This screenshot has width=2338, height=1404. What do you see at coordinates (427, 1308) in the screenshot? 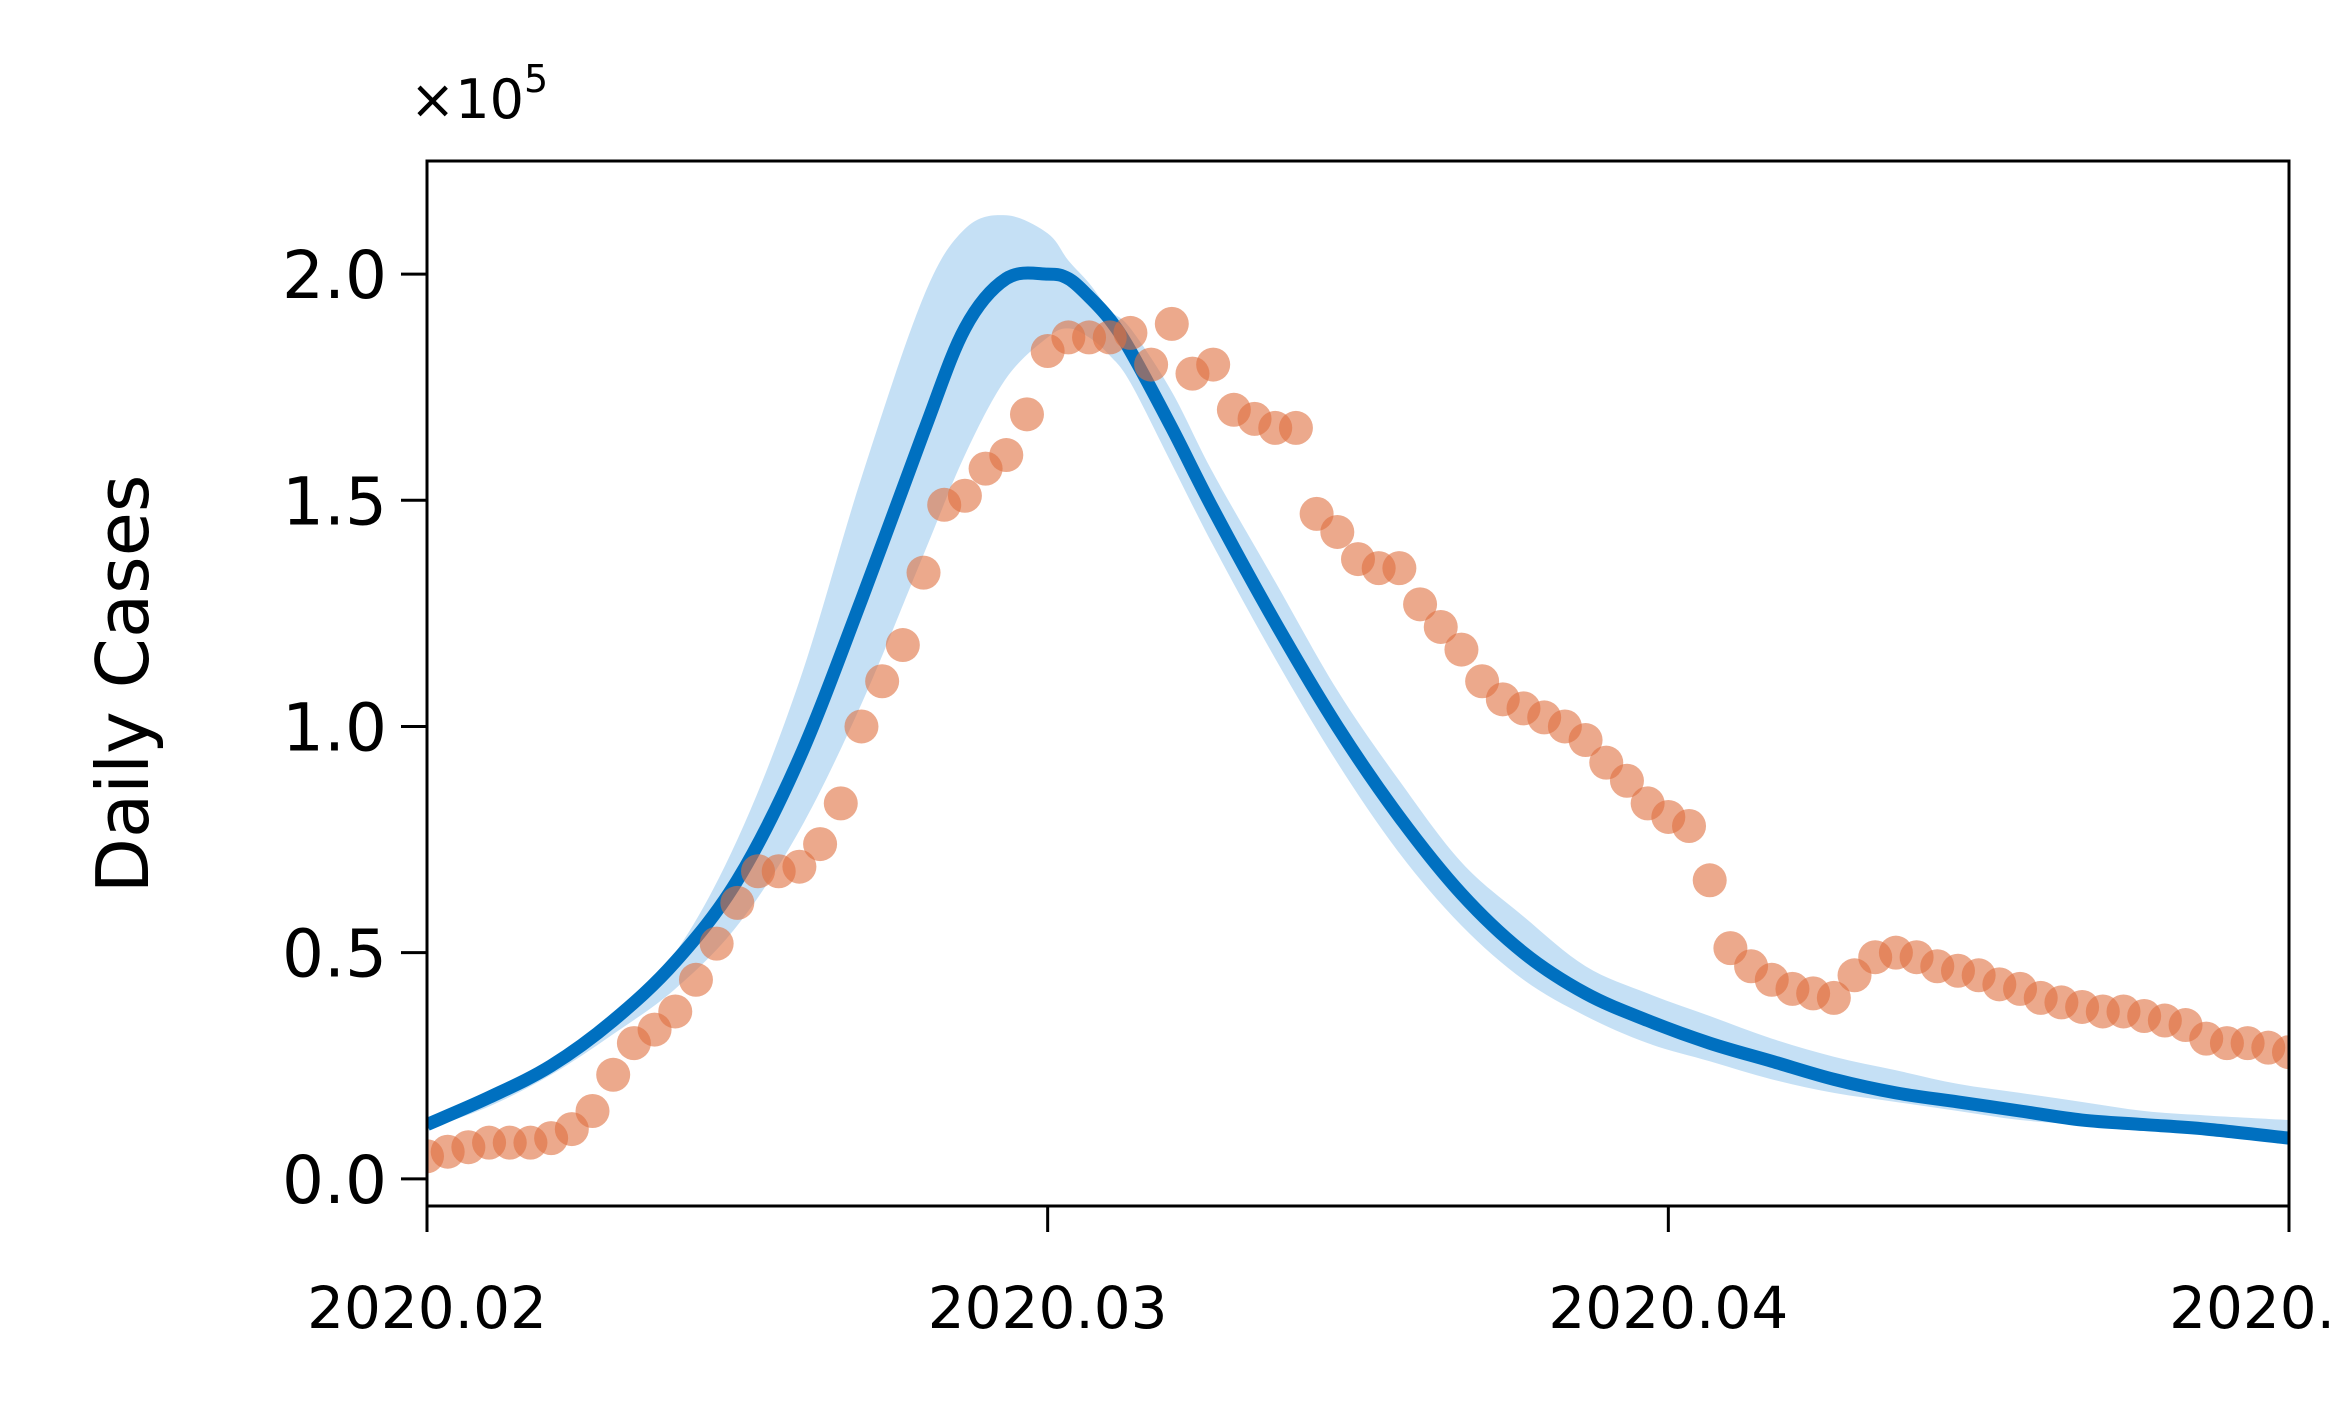
I see `x-tick-label: 2020.02` at bounding box center [427, 1308].